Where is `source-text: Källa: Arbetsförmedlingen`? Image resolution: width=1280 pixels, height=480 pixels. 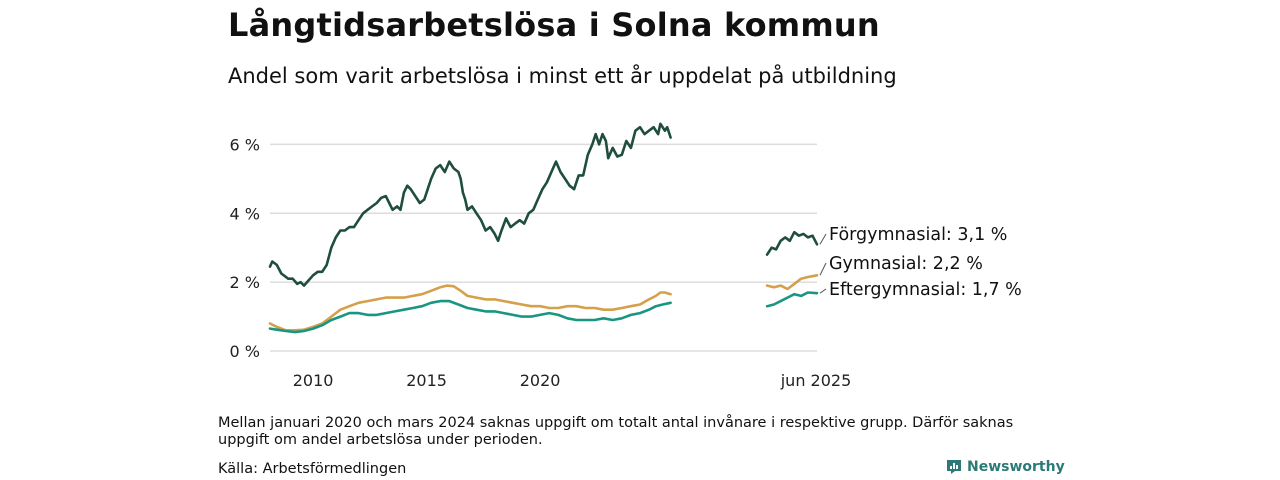 source-text: Källa: Arbetsförmedlingen is located at coordinates (312, 469).